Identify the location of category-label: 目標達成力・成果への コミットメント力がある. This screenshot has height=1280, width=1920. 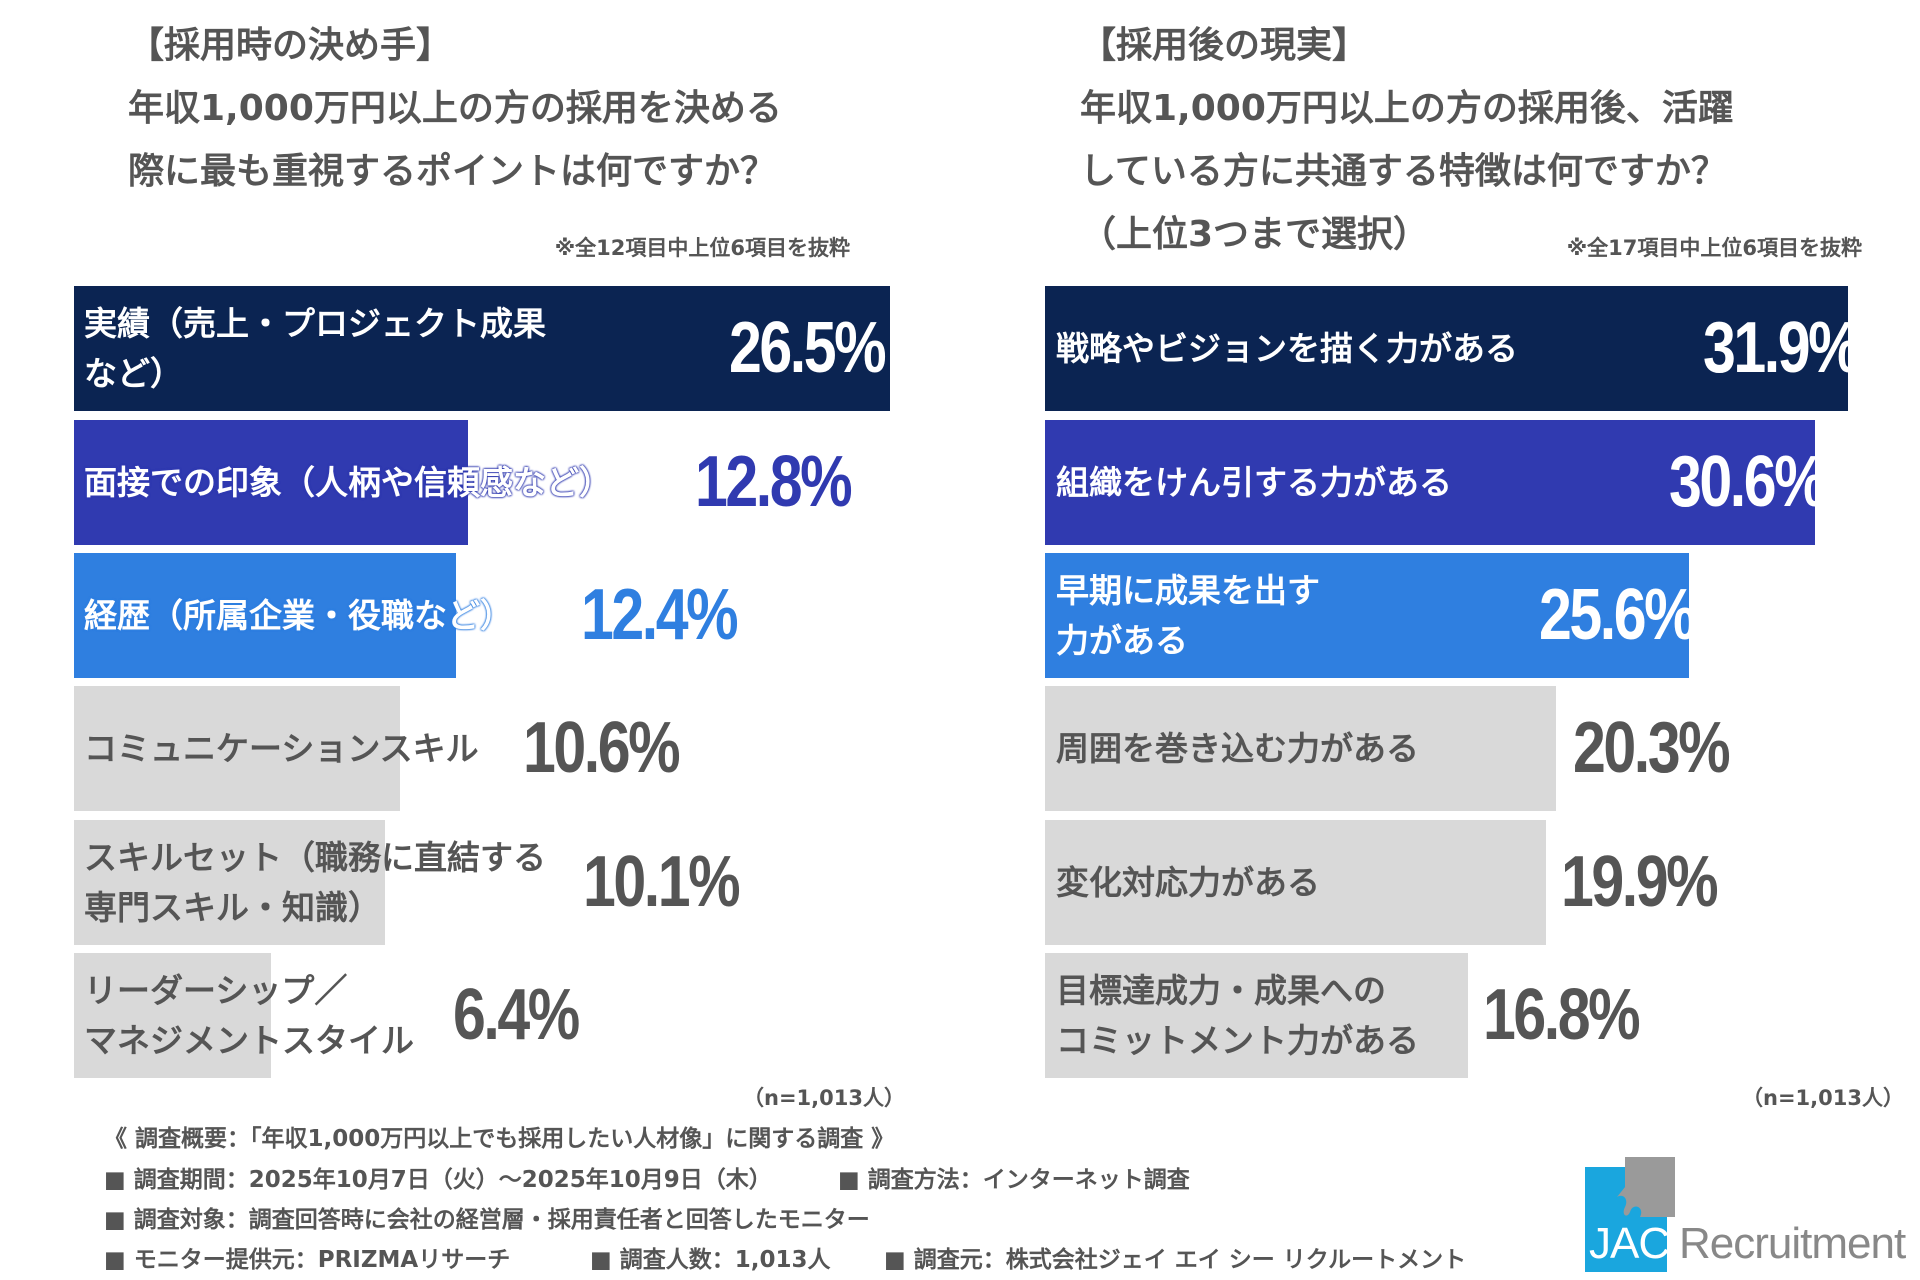
(1237, 1015).